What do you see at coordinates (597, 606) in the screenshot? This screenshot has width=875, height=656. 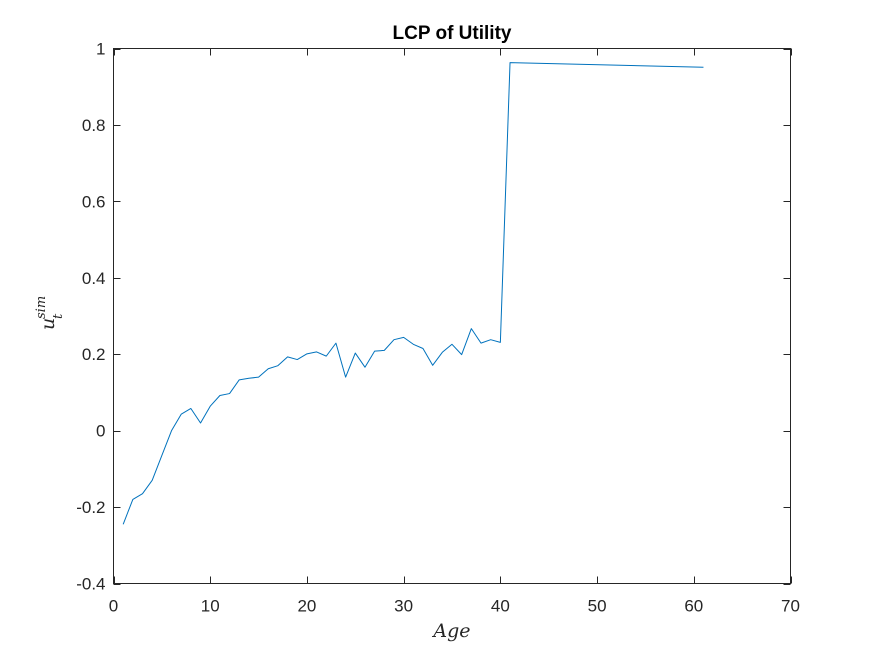 I see `x-tick-label: 50` at bounding box center [597, 606].